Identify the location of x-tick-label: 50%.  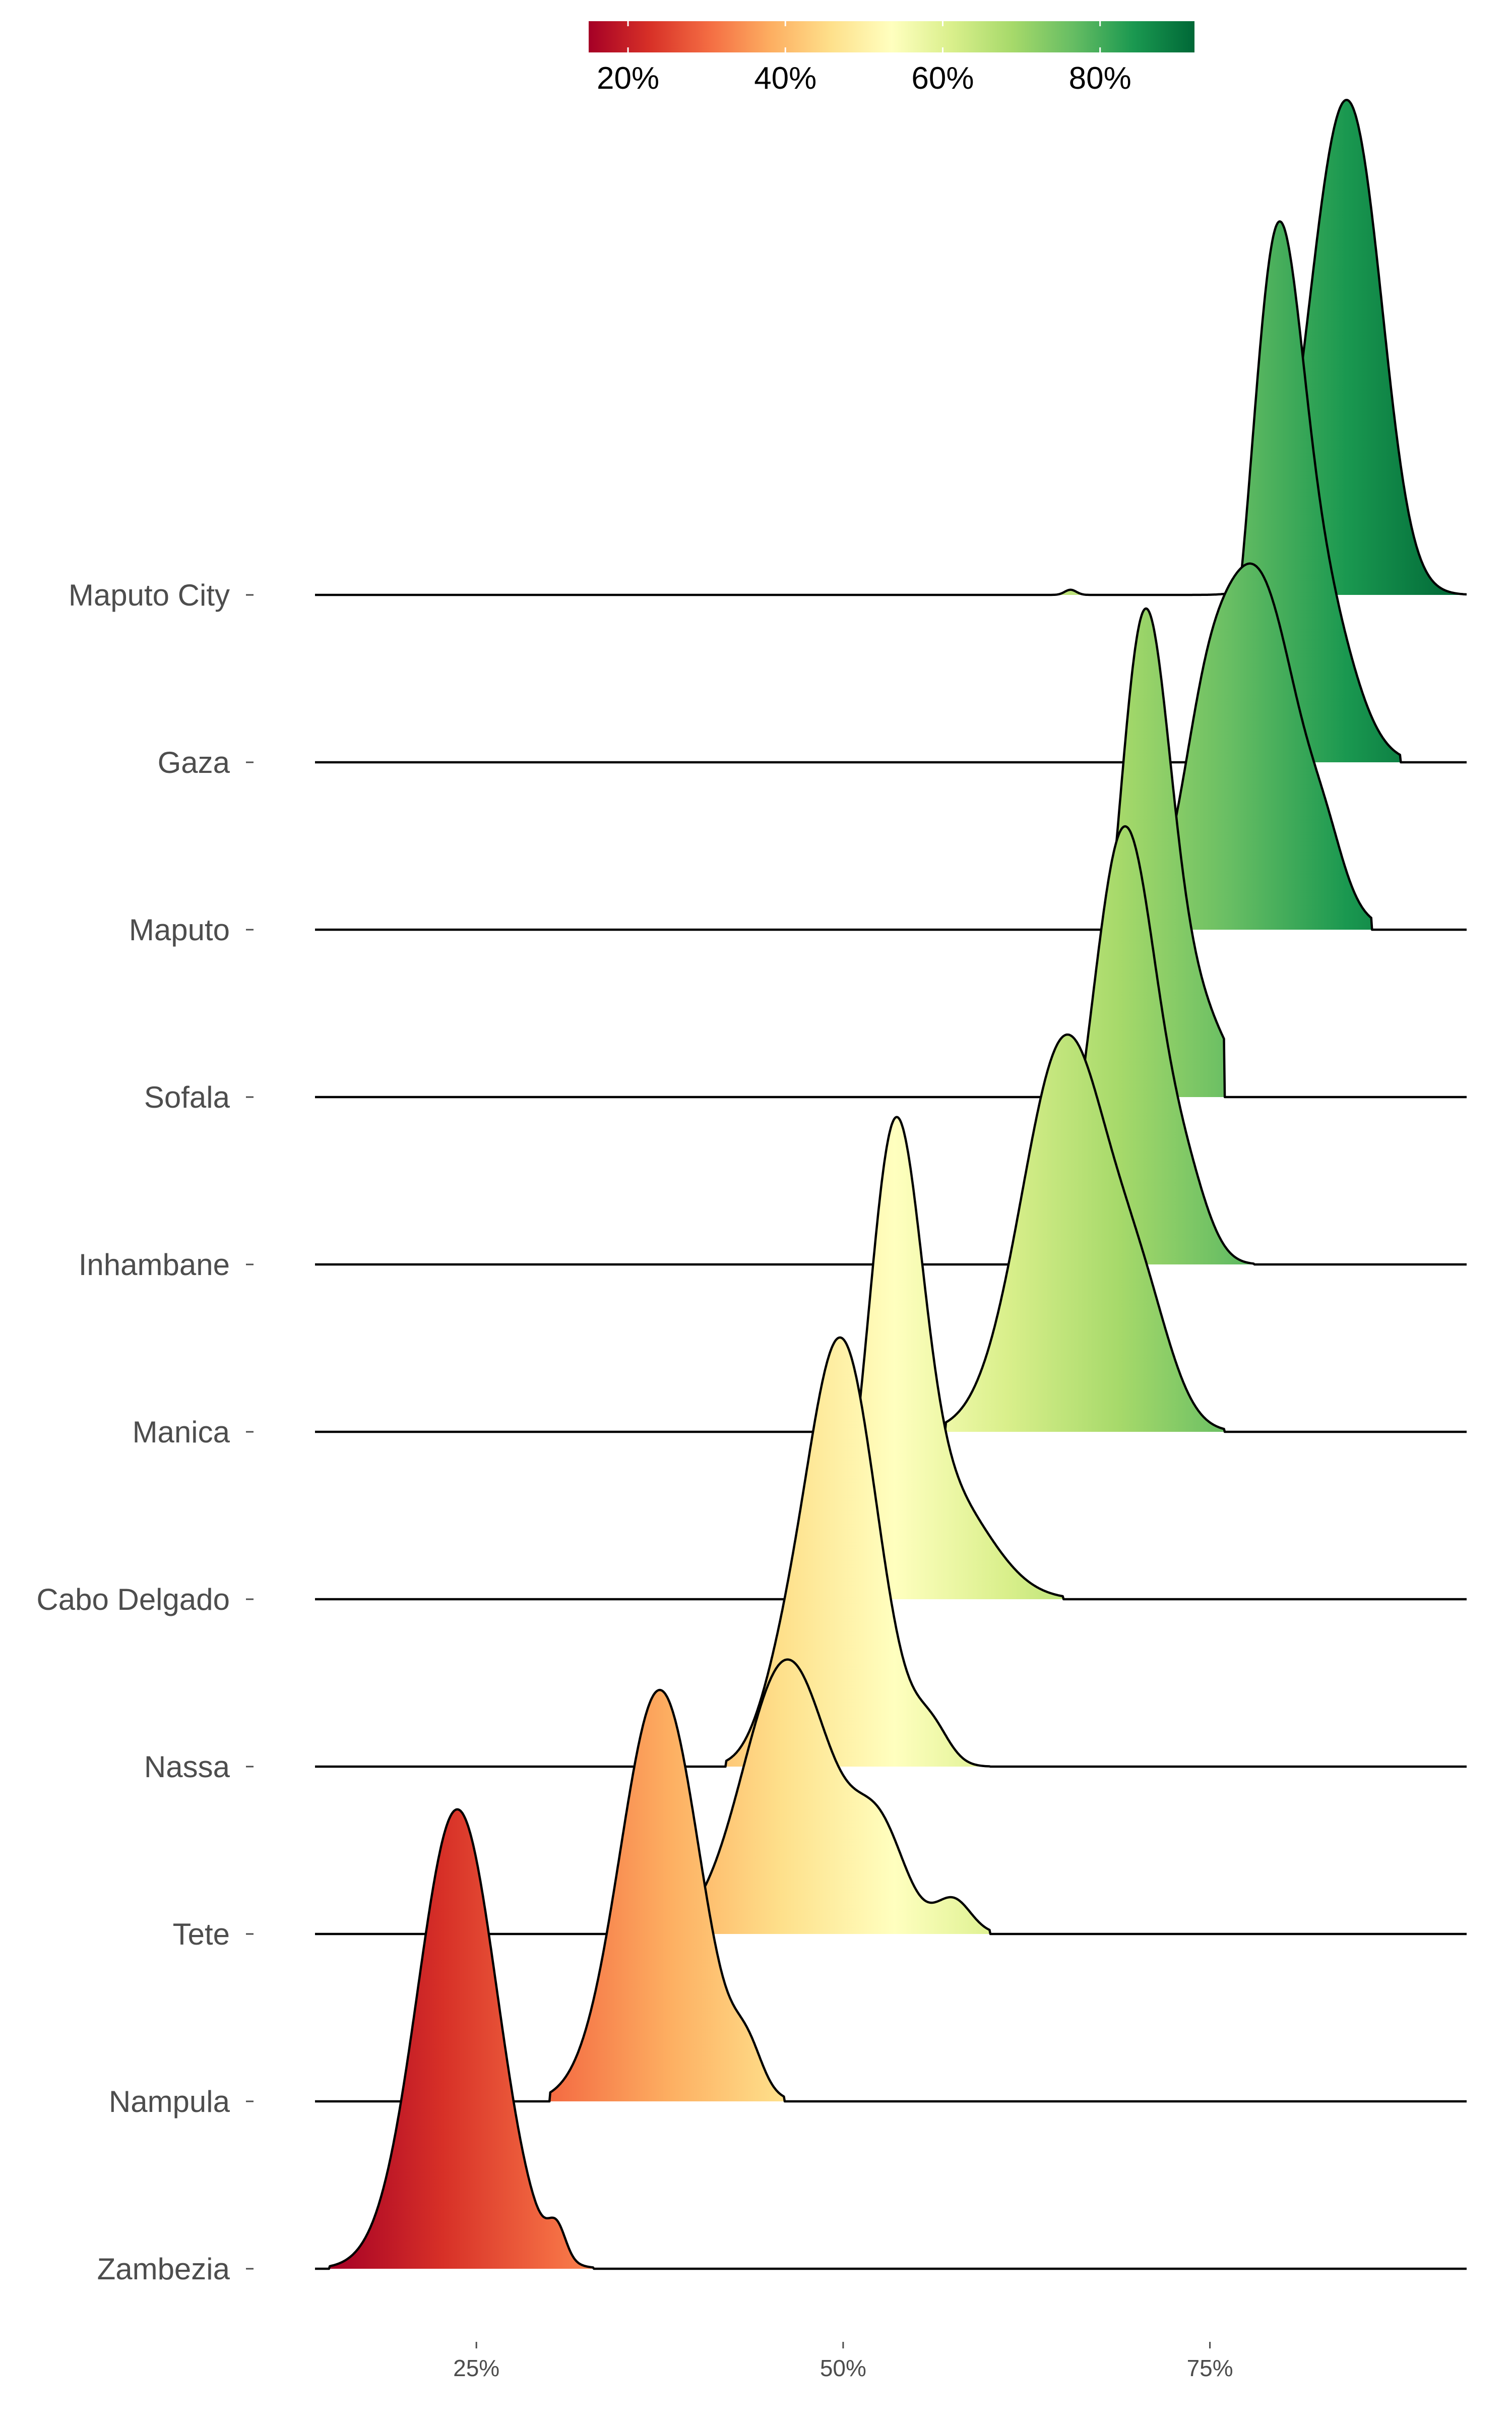
(843, 2368).